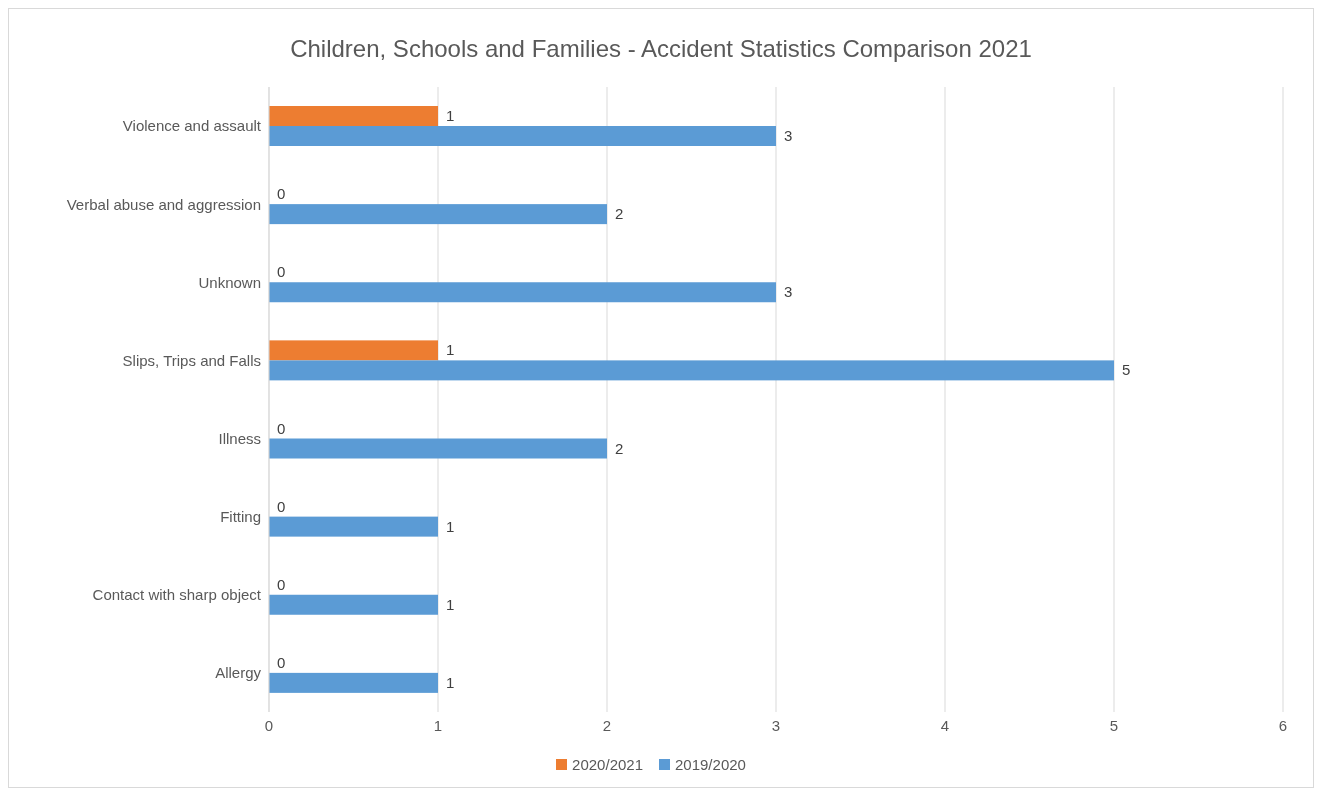 This screenshot has height=796, width=1322. Describe the element at coordinates (1283, 725) in the screenshot. I see `x-tick-label: 6` at that location.